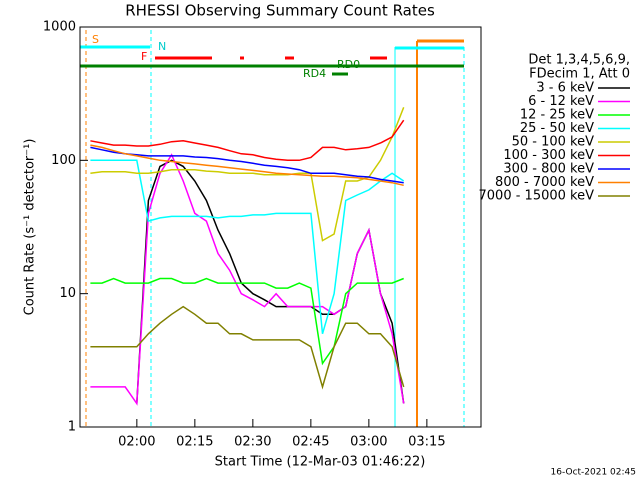  What do you see at coordinates (544, 182) in the screenshot?
I see `legend-label: 800 - 7000 keV` at bounding box center [544, 182].